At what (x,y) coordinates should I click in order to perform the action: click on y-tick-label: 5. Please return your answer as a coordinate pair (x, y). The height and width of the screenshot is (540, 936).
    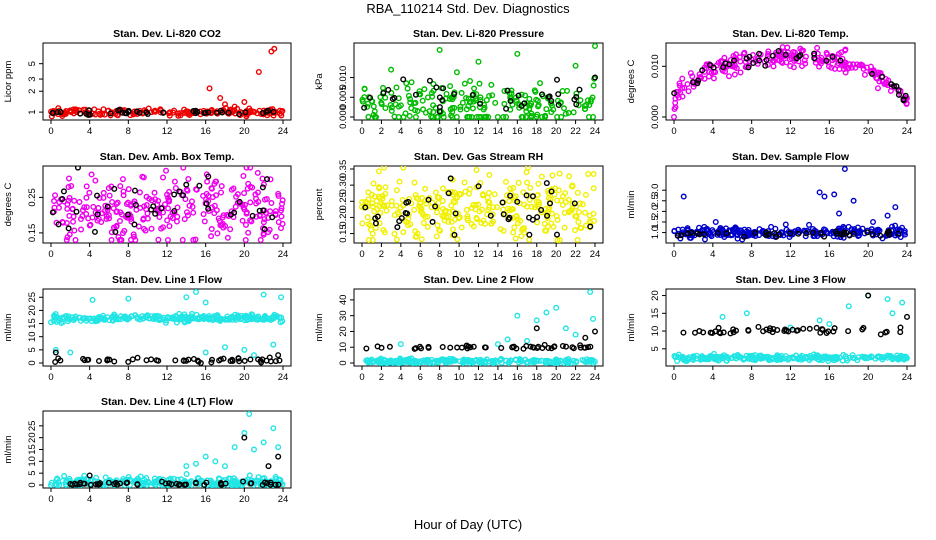
    Looking at the image, I should click on (32, 473).